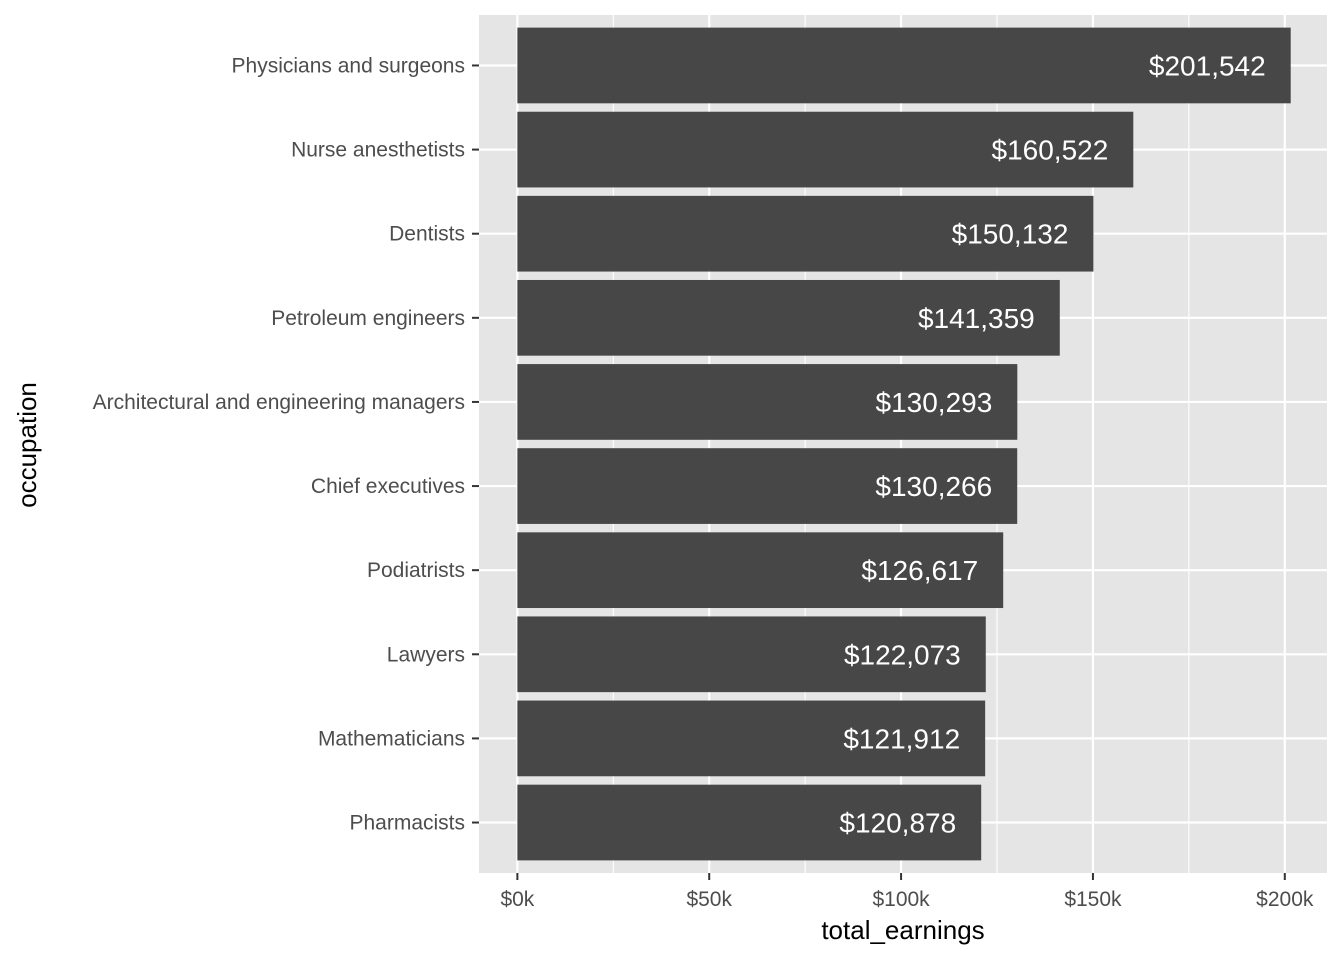 This screenshot has width=1344, height=960. What do you see at coordinates (416, 570) in the screenshot?
I see `y-tick-label: Podiatrists` at bounding box center [416, 570].